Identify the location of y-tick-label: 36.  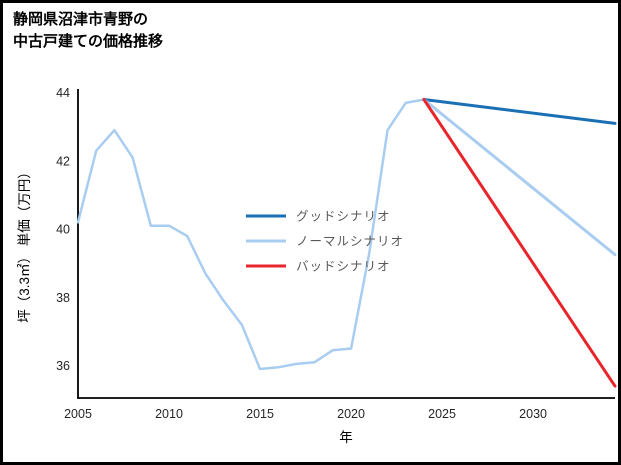
(63, 366).